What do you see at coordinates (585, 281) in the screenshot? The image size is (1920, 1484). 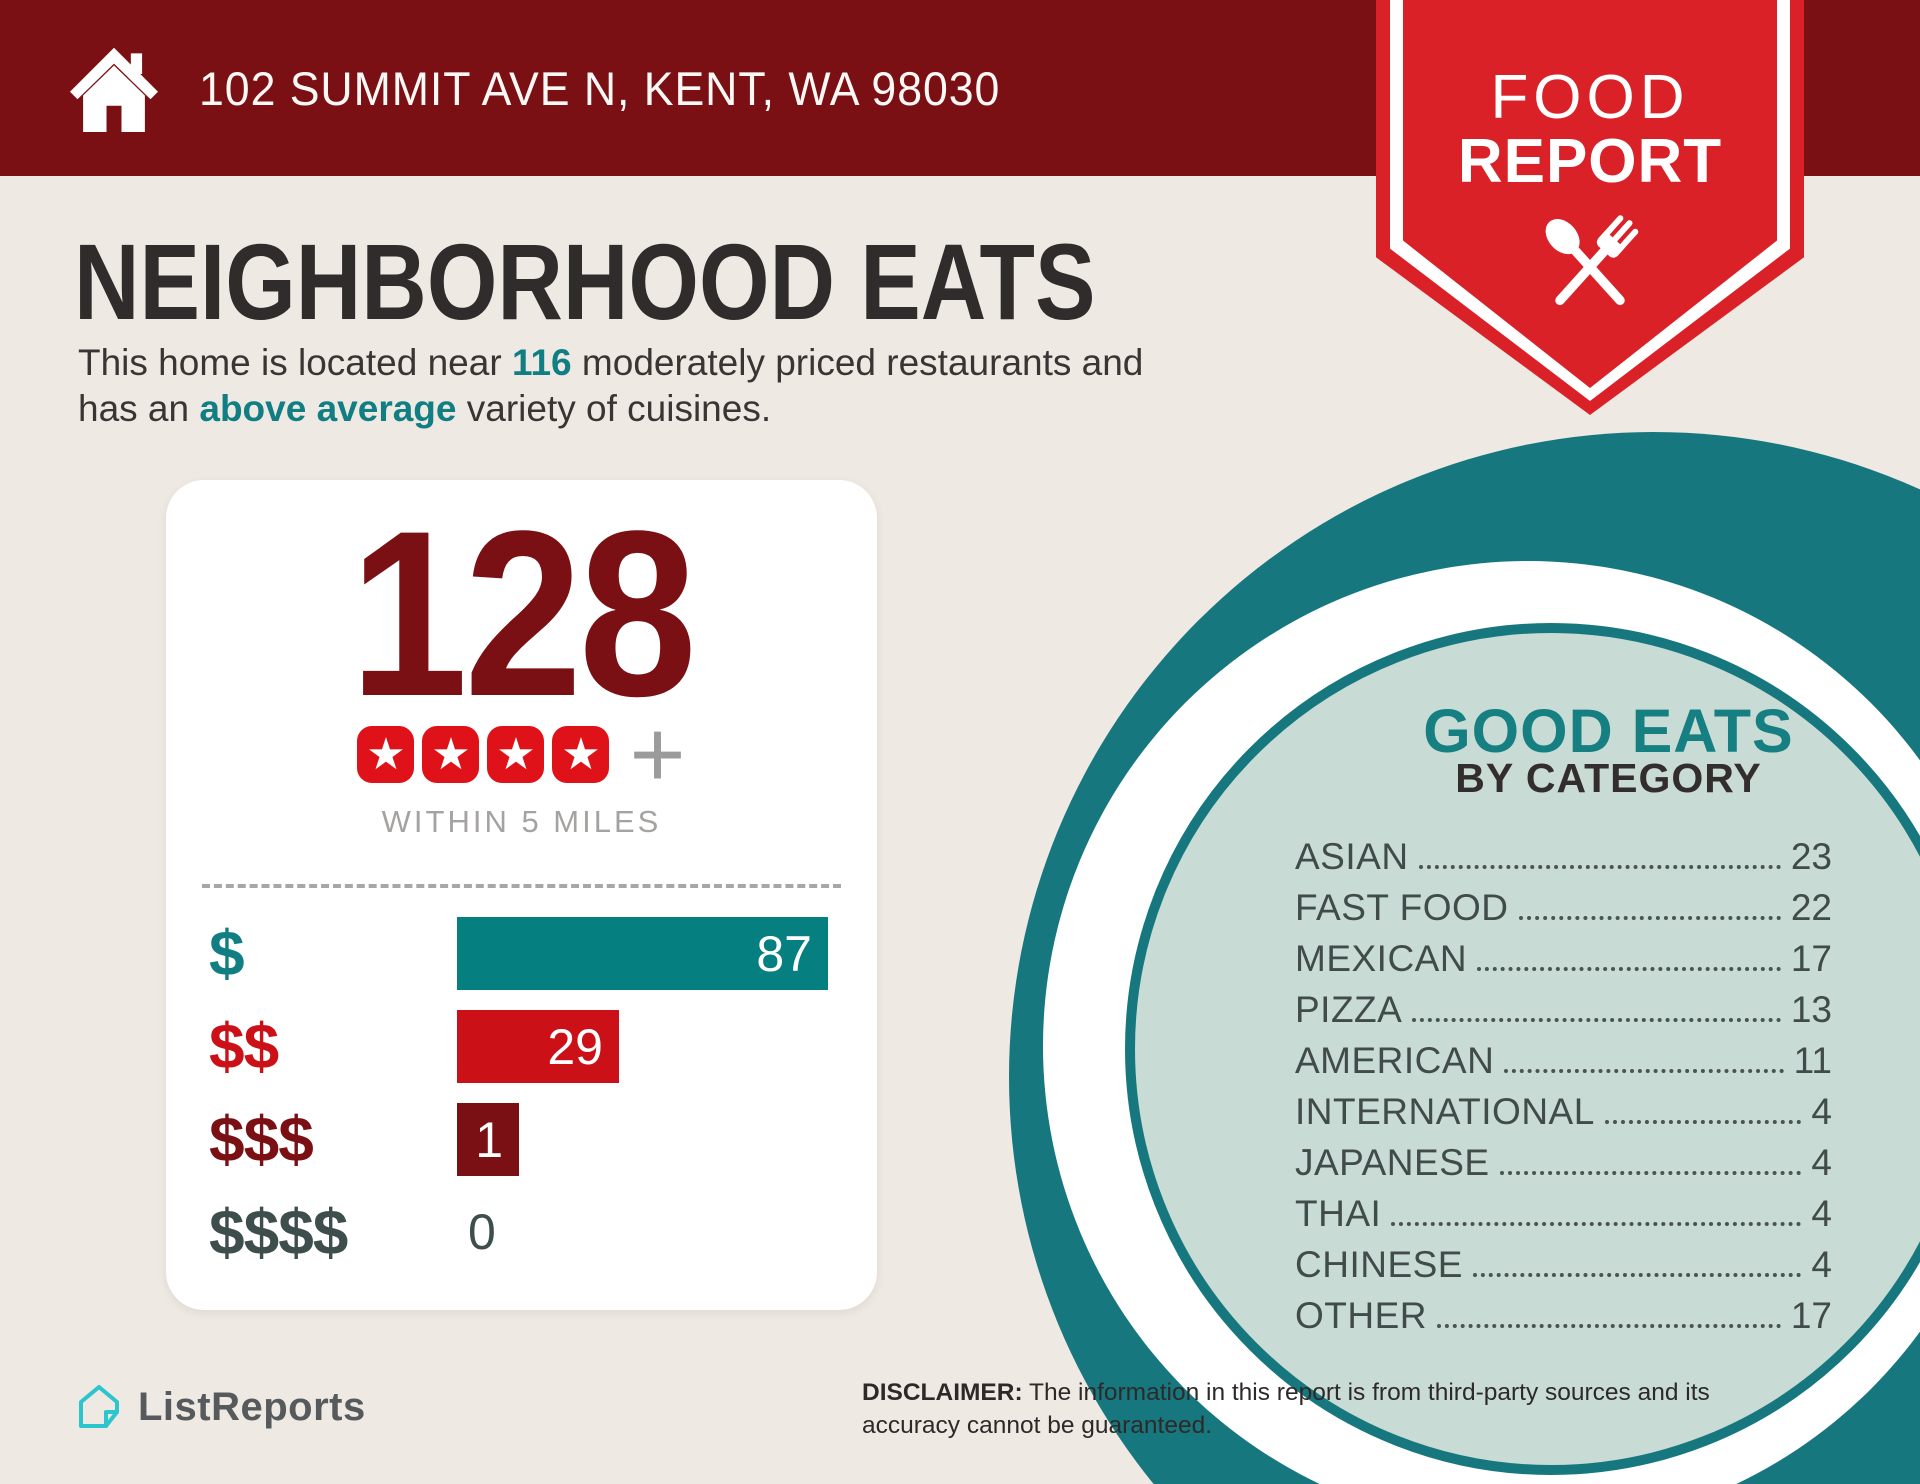 I see `page-title: NEIGHBORHOOD EATS` at bounding box center [585, 281].